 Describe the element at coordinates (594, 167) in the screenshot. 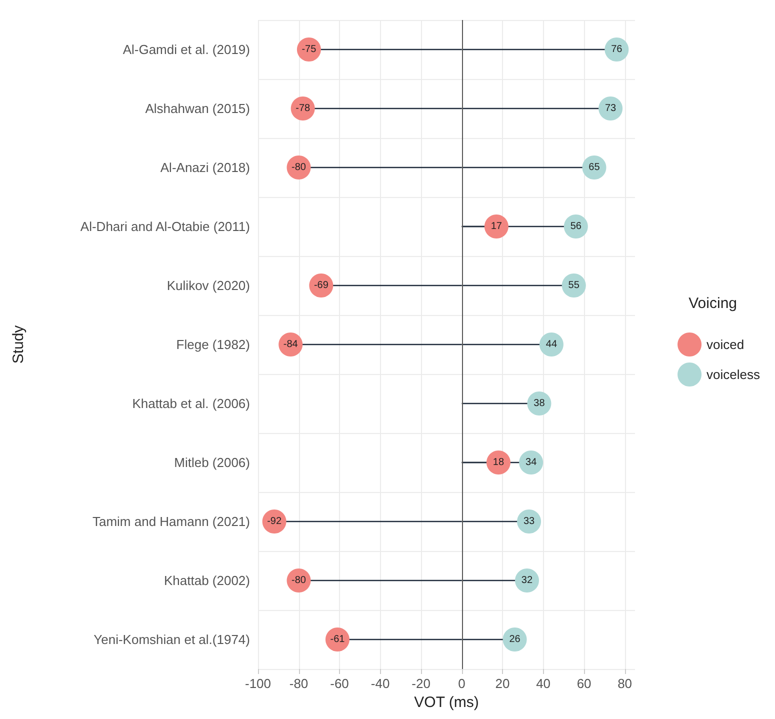

I see `data-label: 65` at that location.